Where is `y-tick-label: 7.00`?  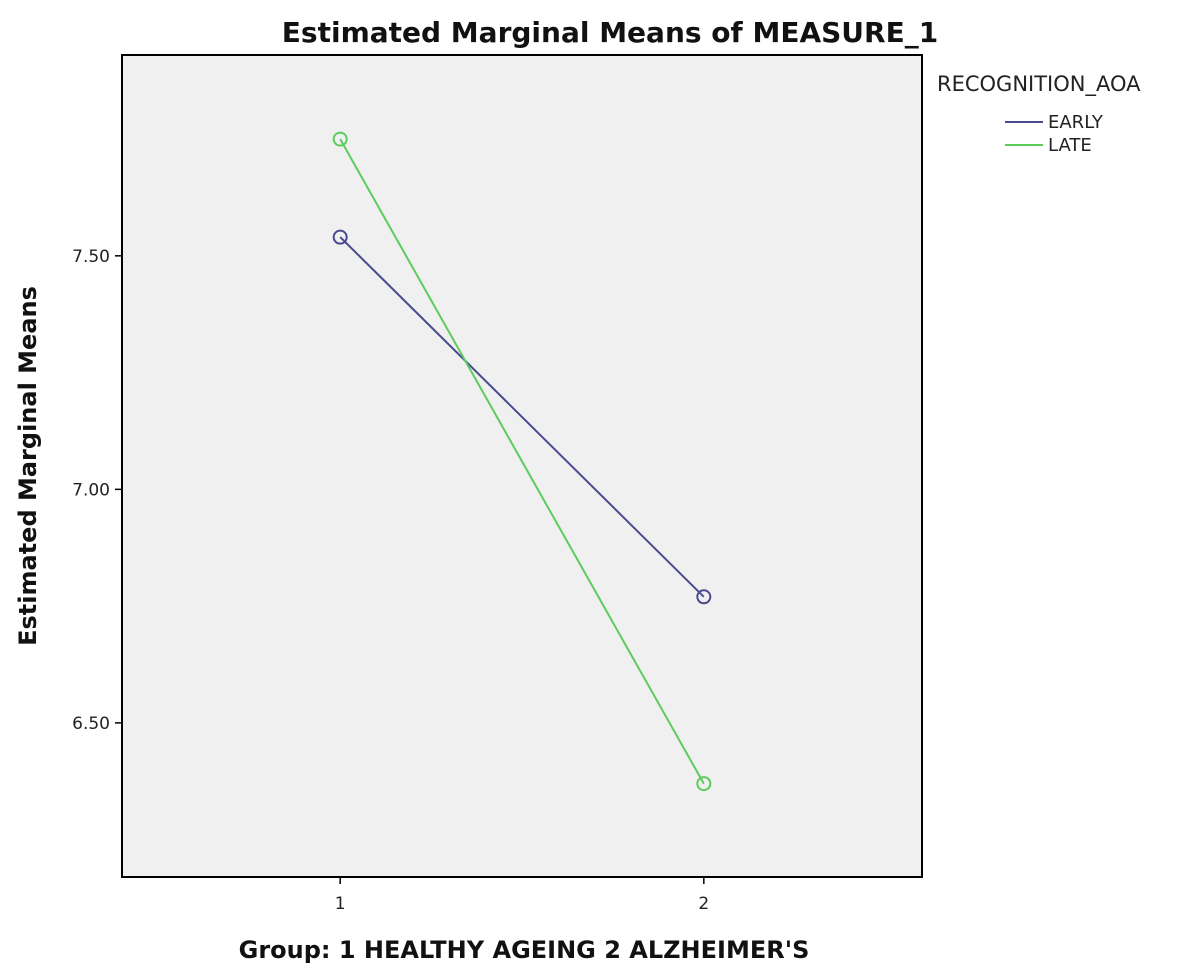
y-tick-label: 7.00 is located at coordinates (91, 490).